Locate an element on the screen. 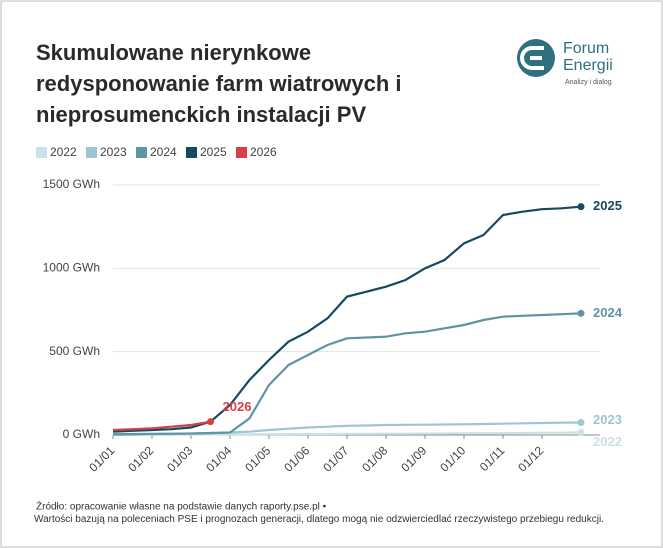  legend-label: 2022 is located at coordinates (63, 152).